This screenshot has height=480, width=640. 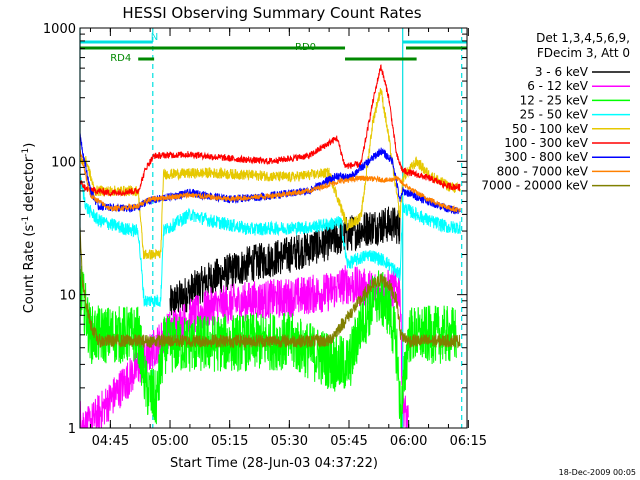 I want to click on y-label-part3: ), so click(x=29, y=145).